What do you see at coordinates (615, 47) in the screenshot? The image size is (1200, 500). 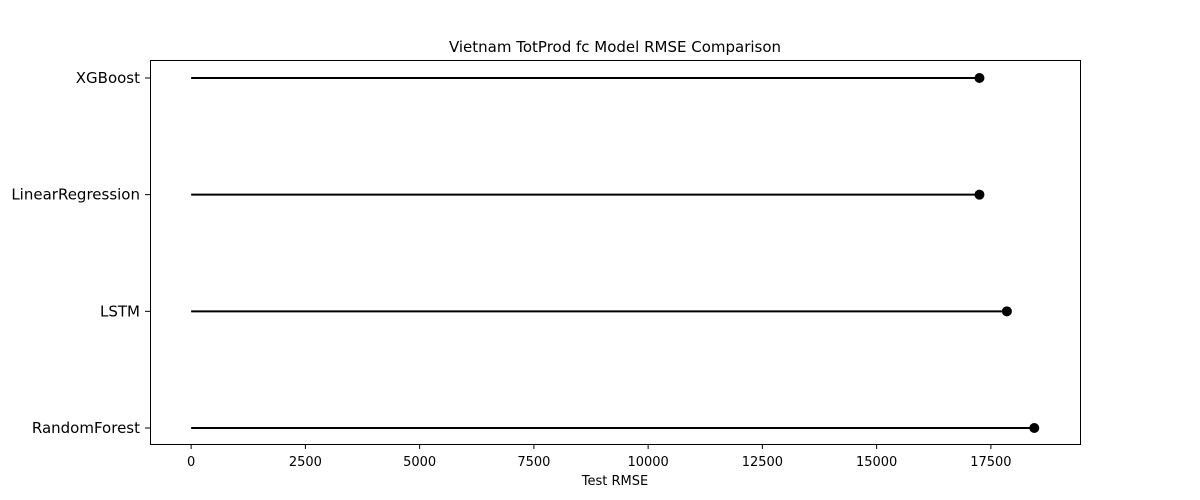 I see `chart-title: Vietnam TotProd fc Model RMSE Comparison` at bounding box center [615, 47].